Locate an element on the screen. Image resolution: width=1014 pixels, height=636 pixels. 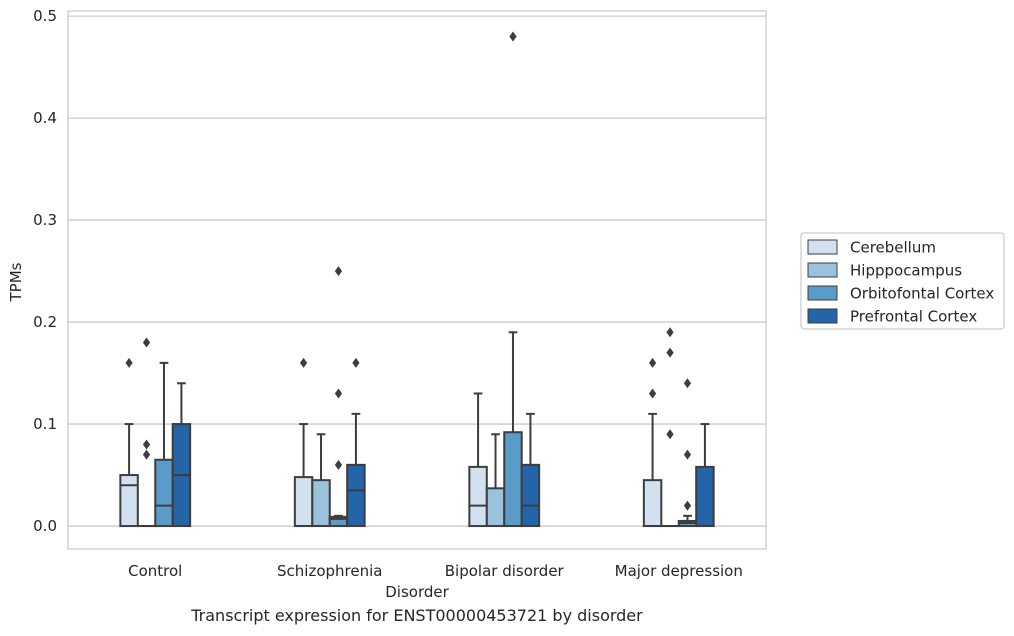
y-axis-label: TPMs is located at coordinates (16, 282).